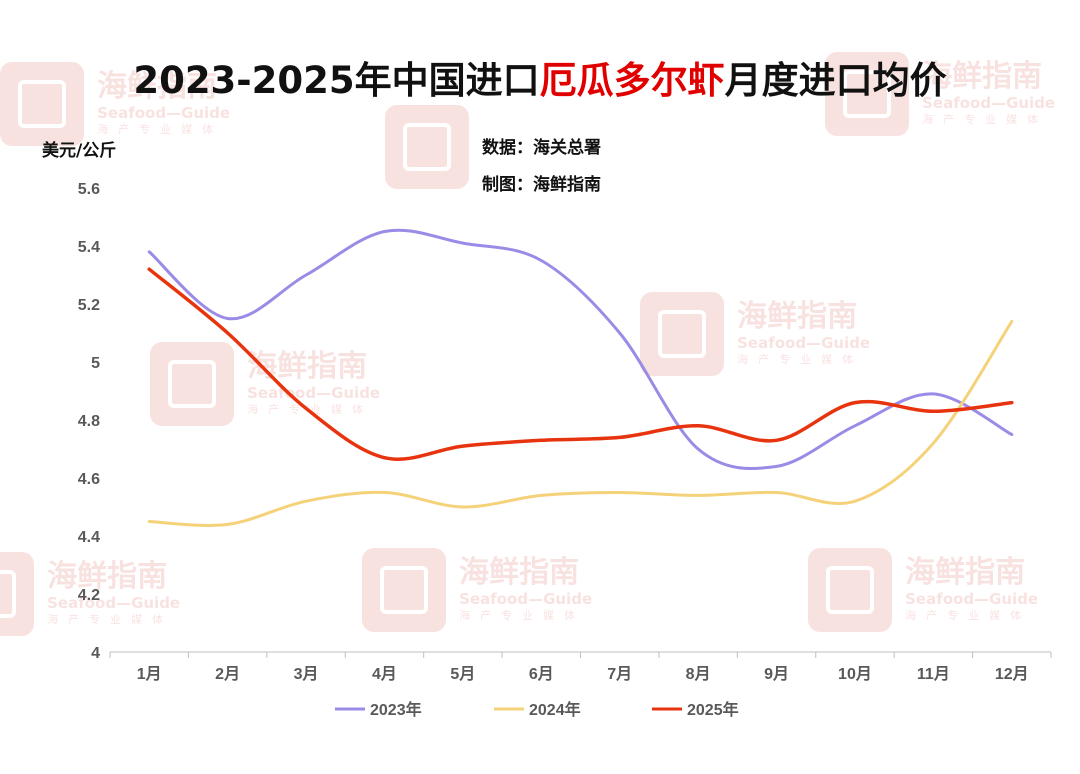 This screenshot has width=1080, height=774. I want to click on x-tick-label: 1月, so click(149, 674).